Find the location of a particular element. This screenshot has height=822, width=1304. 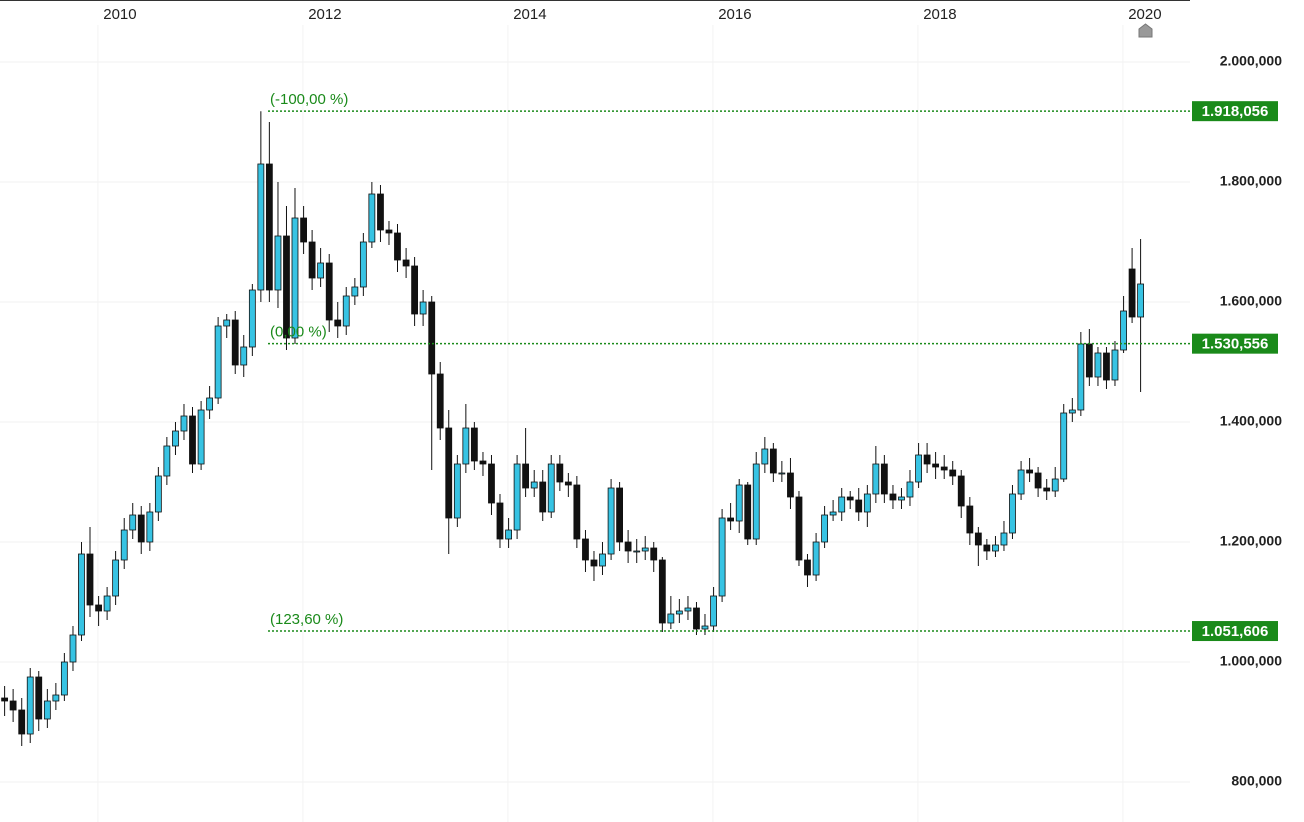

x-tick-label: 2018 is located at coordinates (939, 14).